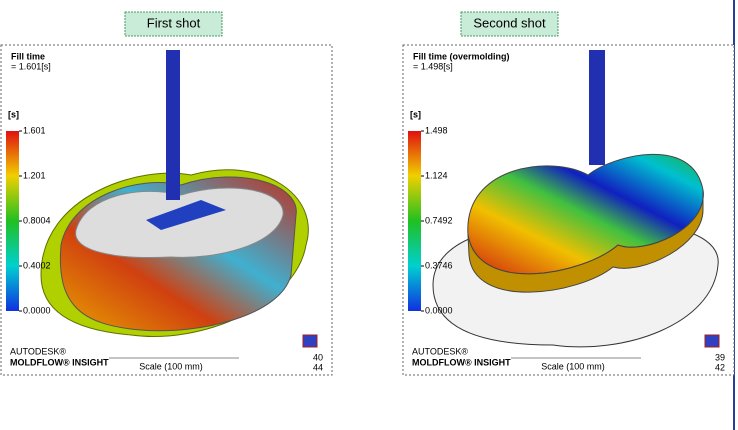 Image resolution: width=738 pixels, height=430 pixels. Describe the element at coordinates (439, 220) in the screenshot. I see `scale-tick-label: 0.7492` at that location.